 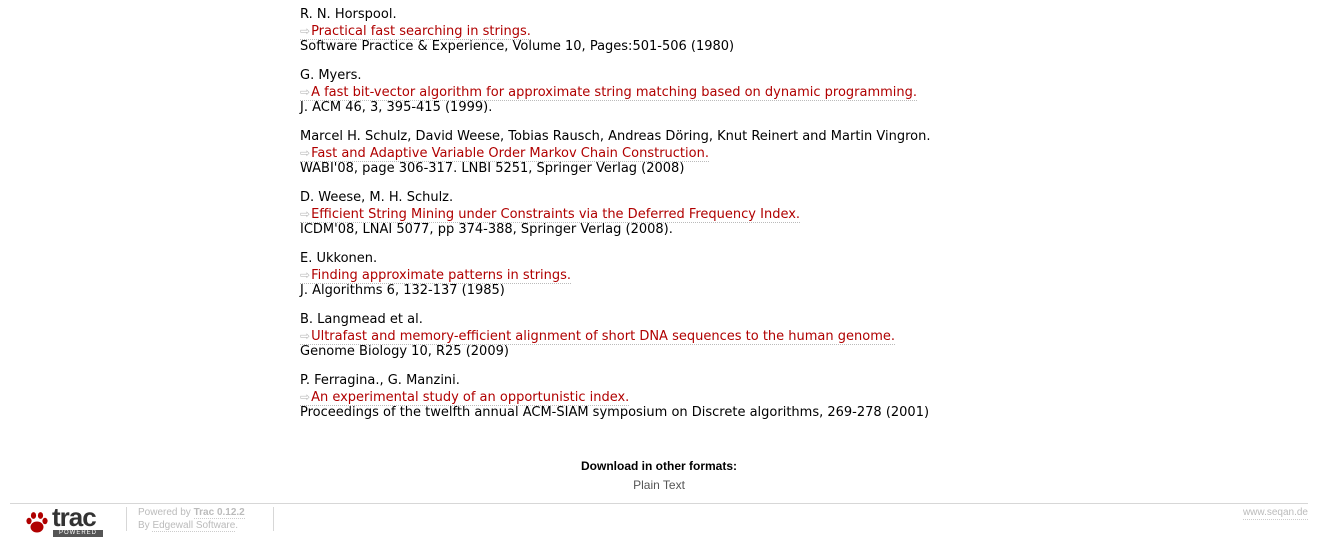 What do you see at coordinates (78, 533) in the screenshot?
I see `logo-powered-badge: POWERED` at bounding box center [78, 533].